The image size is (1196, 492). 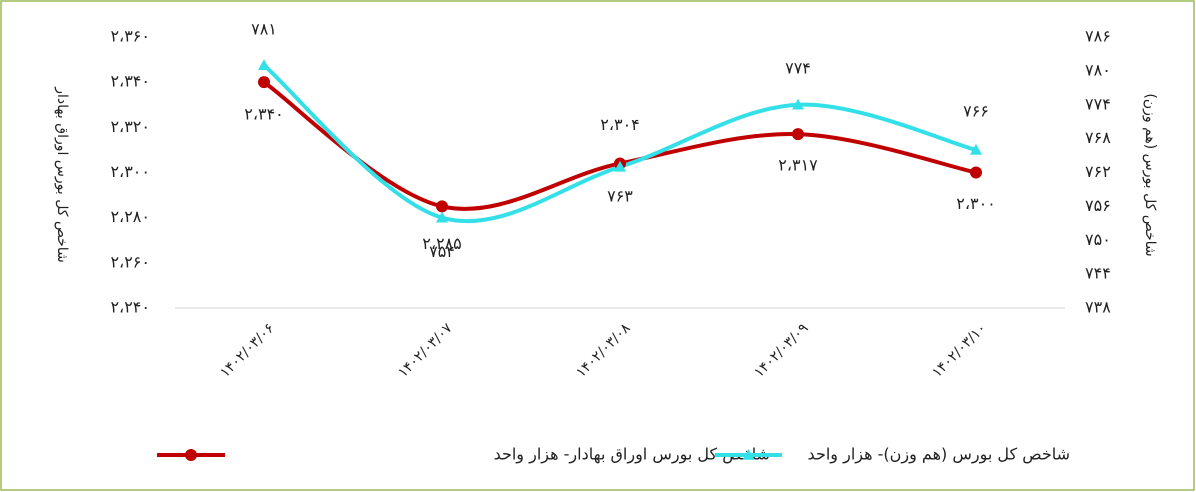 What do you see at coordinates (1098, 137) in the screenshot?
I see `y2-tick-label: ۷۶۸` at bounding box center [1098, 137].